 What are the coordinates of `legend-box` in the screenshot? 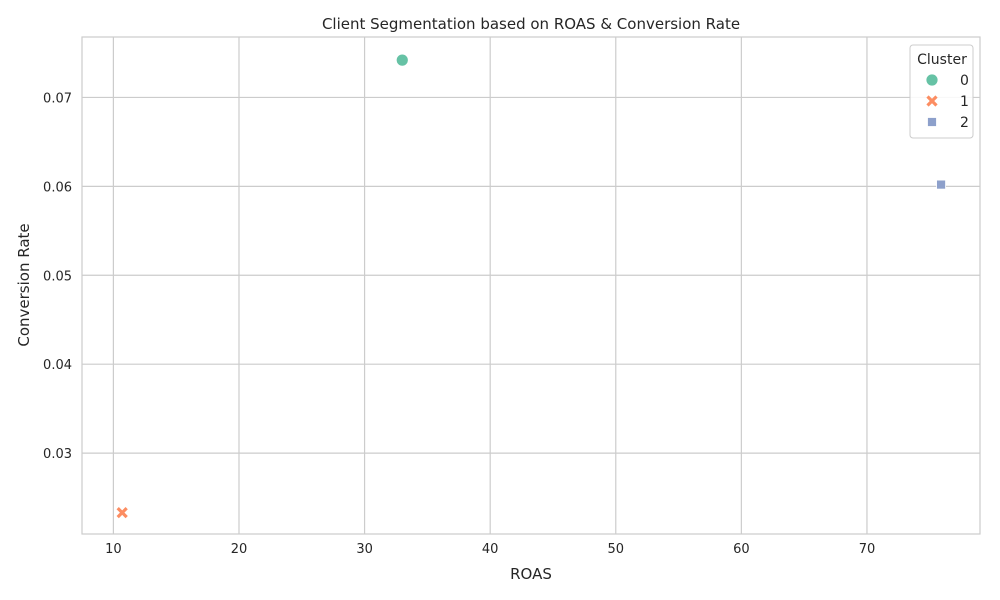 It's located at (941, 91).